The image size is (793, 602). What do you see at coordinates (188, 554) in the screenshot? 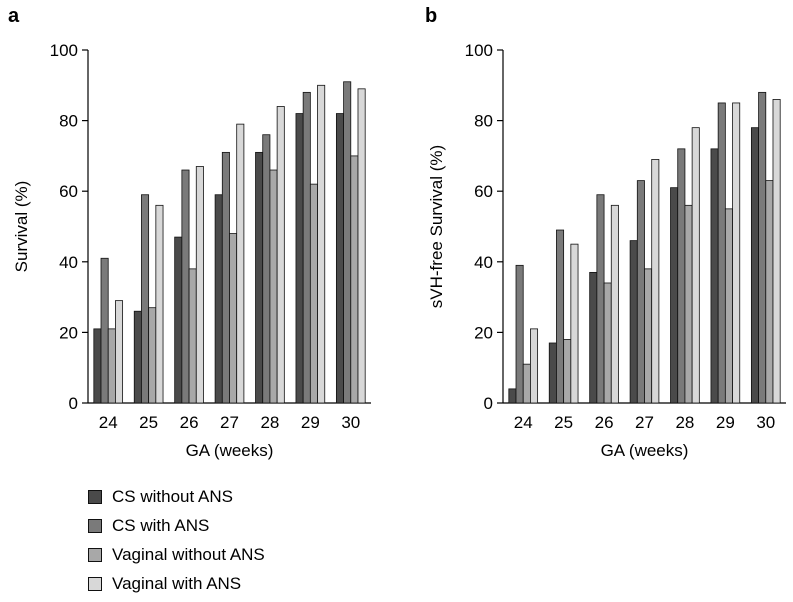
I see `legend-label: Vaginal without ANS` at bounding box center [188, 554].